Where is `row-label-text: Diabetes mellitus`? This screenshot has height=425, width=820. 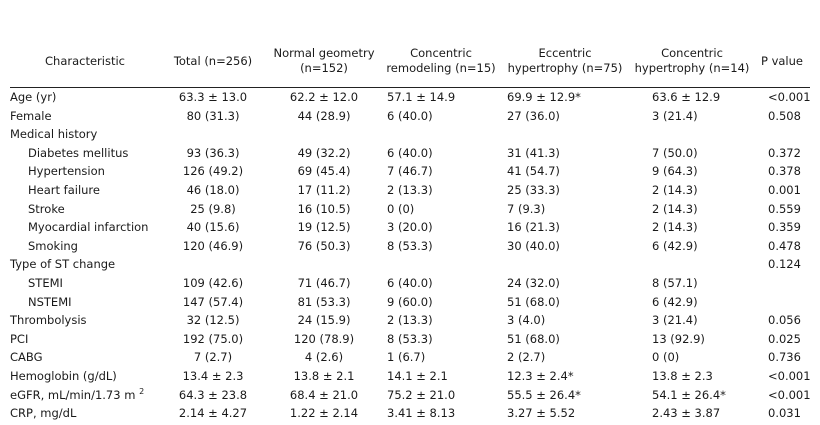 row-label-text: Diabetes mellitus is located at coordinates (78, 152).